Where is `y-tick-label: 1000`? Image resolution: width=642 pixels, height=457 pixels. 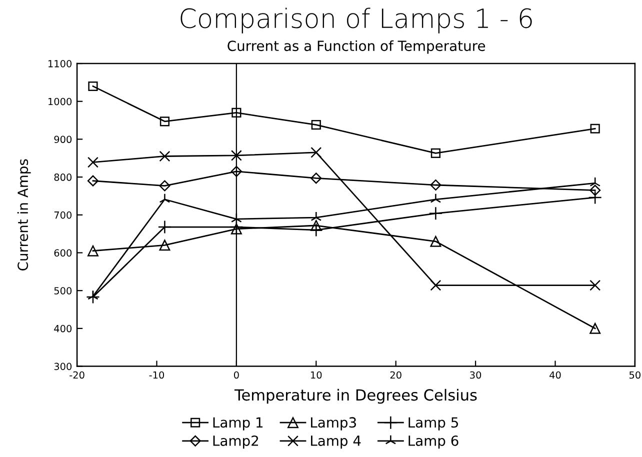
y-tick-label: 1000 is located at coordinates (60, 102).